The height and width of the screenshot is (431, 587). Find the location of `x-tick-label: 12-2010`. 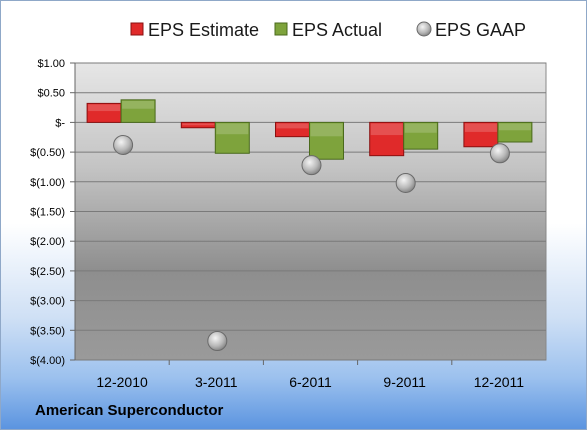

x-tick-label: 12-2010 is located at coordinates (122, 382).